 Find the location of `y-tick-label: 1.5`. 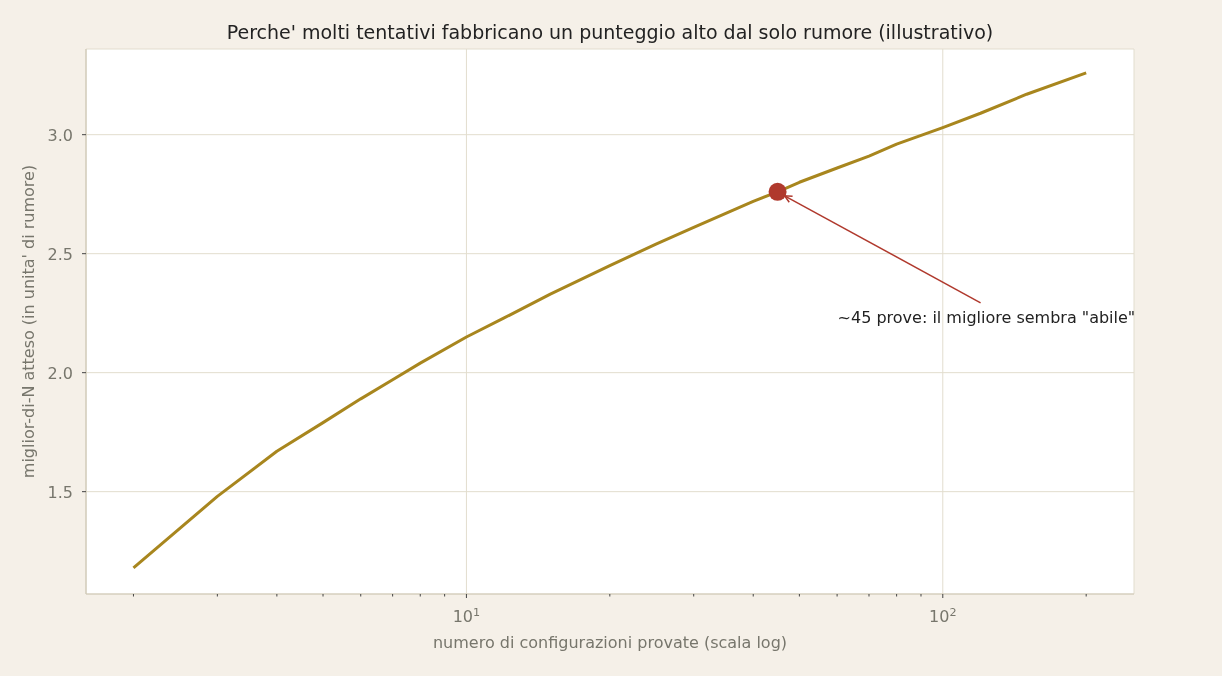

y-tick-label: 1.5 is located at coordinates (60, 492).